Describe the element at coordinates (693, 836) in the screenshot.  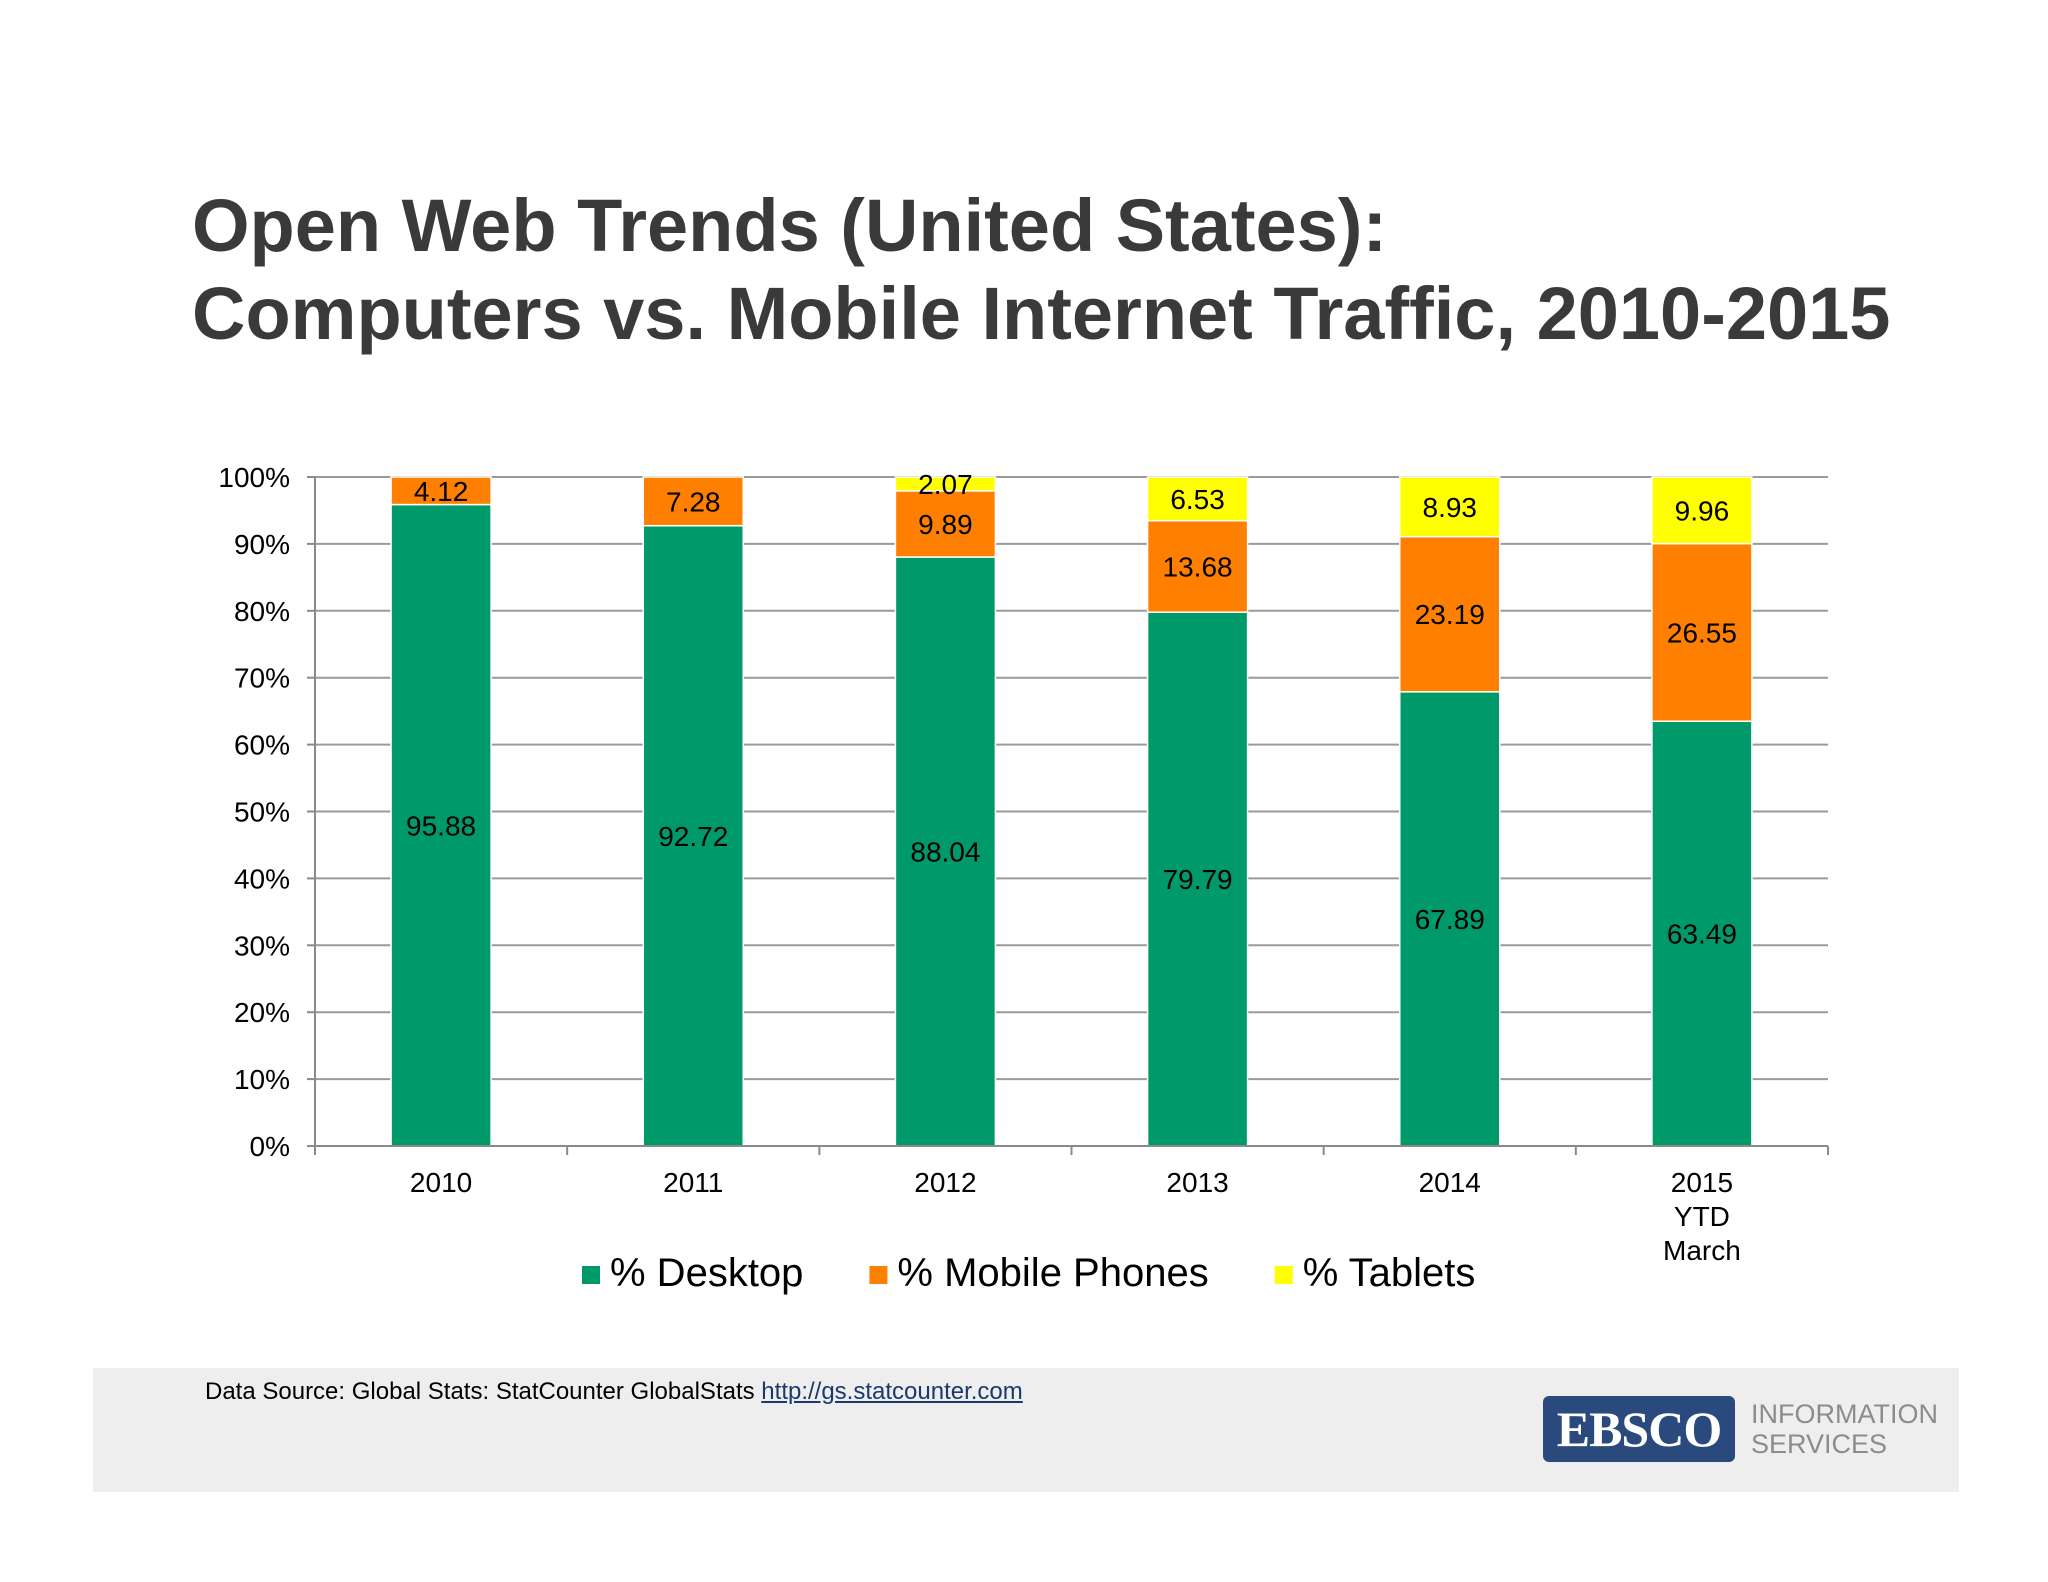
I see `data-label: 92.72` at that location.